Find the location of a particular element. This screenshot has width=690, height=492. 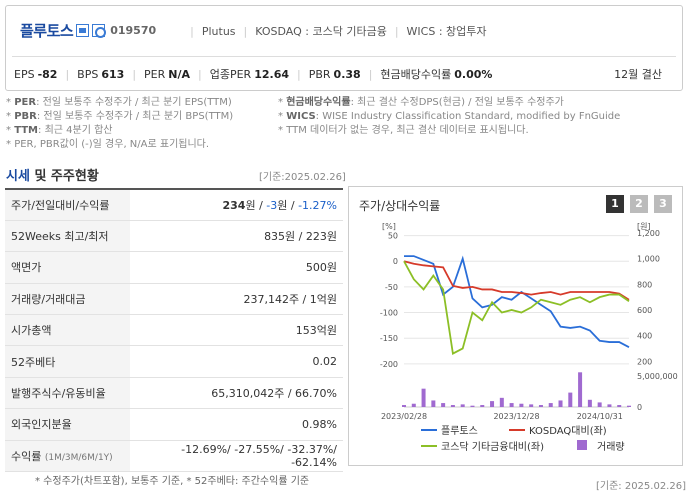

left-axis-unit: [%] is located at coordinates (389, 226).